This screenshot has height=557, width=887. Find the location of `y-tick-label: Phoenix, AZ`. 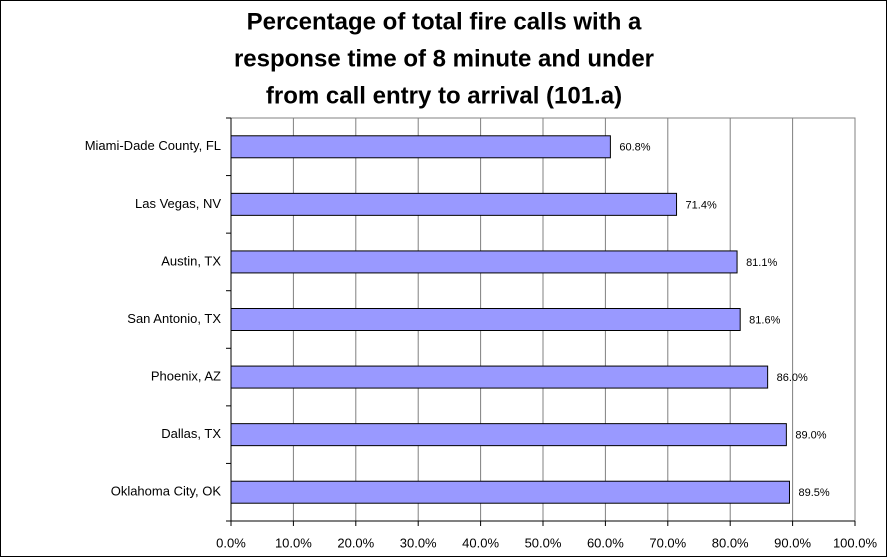

y-tick-label: Phoenix, AZ is located at coordinates (186, 376).